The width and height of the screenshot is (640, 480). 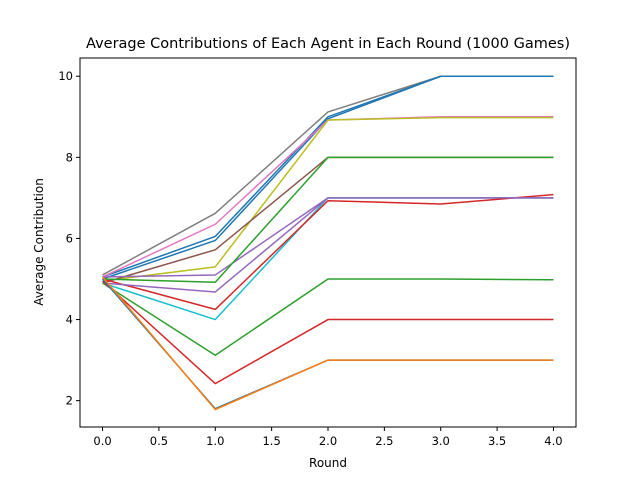 What do you see at coordinates (384, 441) in the screenshot?
I see `x-tick-label: 2.5` at bounding box center [384, 441].